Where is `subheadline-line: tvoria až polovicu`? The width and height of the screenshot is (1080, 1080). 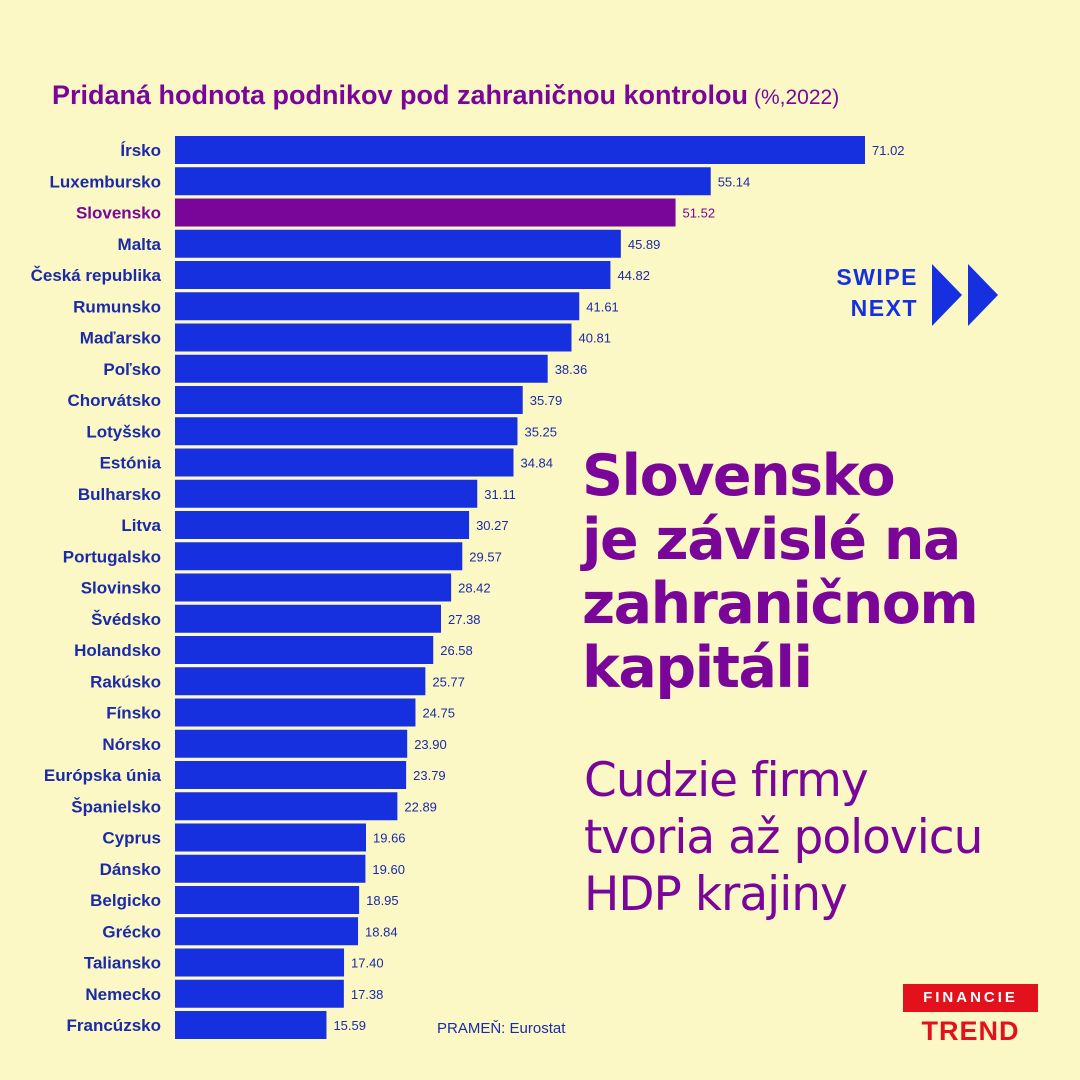 subheadline-line: tvoria až polovicu is located at coordinates (783, 837).